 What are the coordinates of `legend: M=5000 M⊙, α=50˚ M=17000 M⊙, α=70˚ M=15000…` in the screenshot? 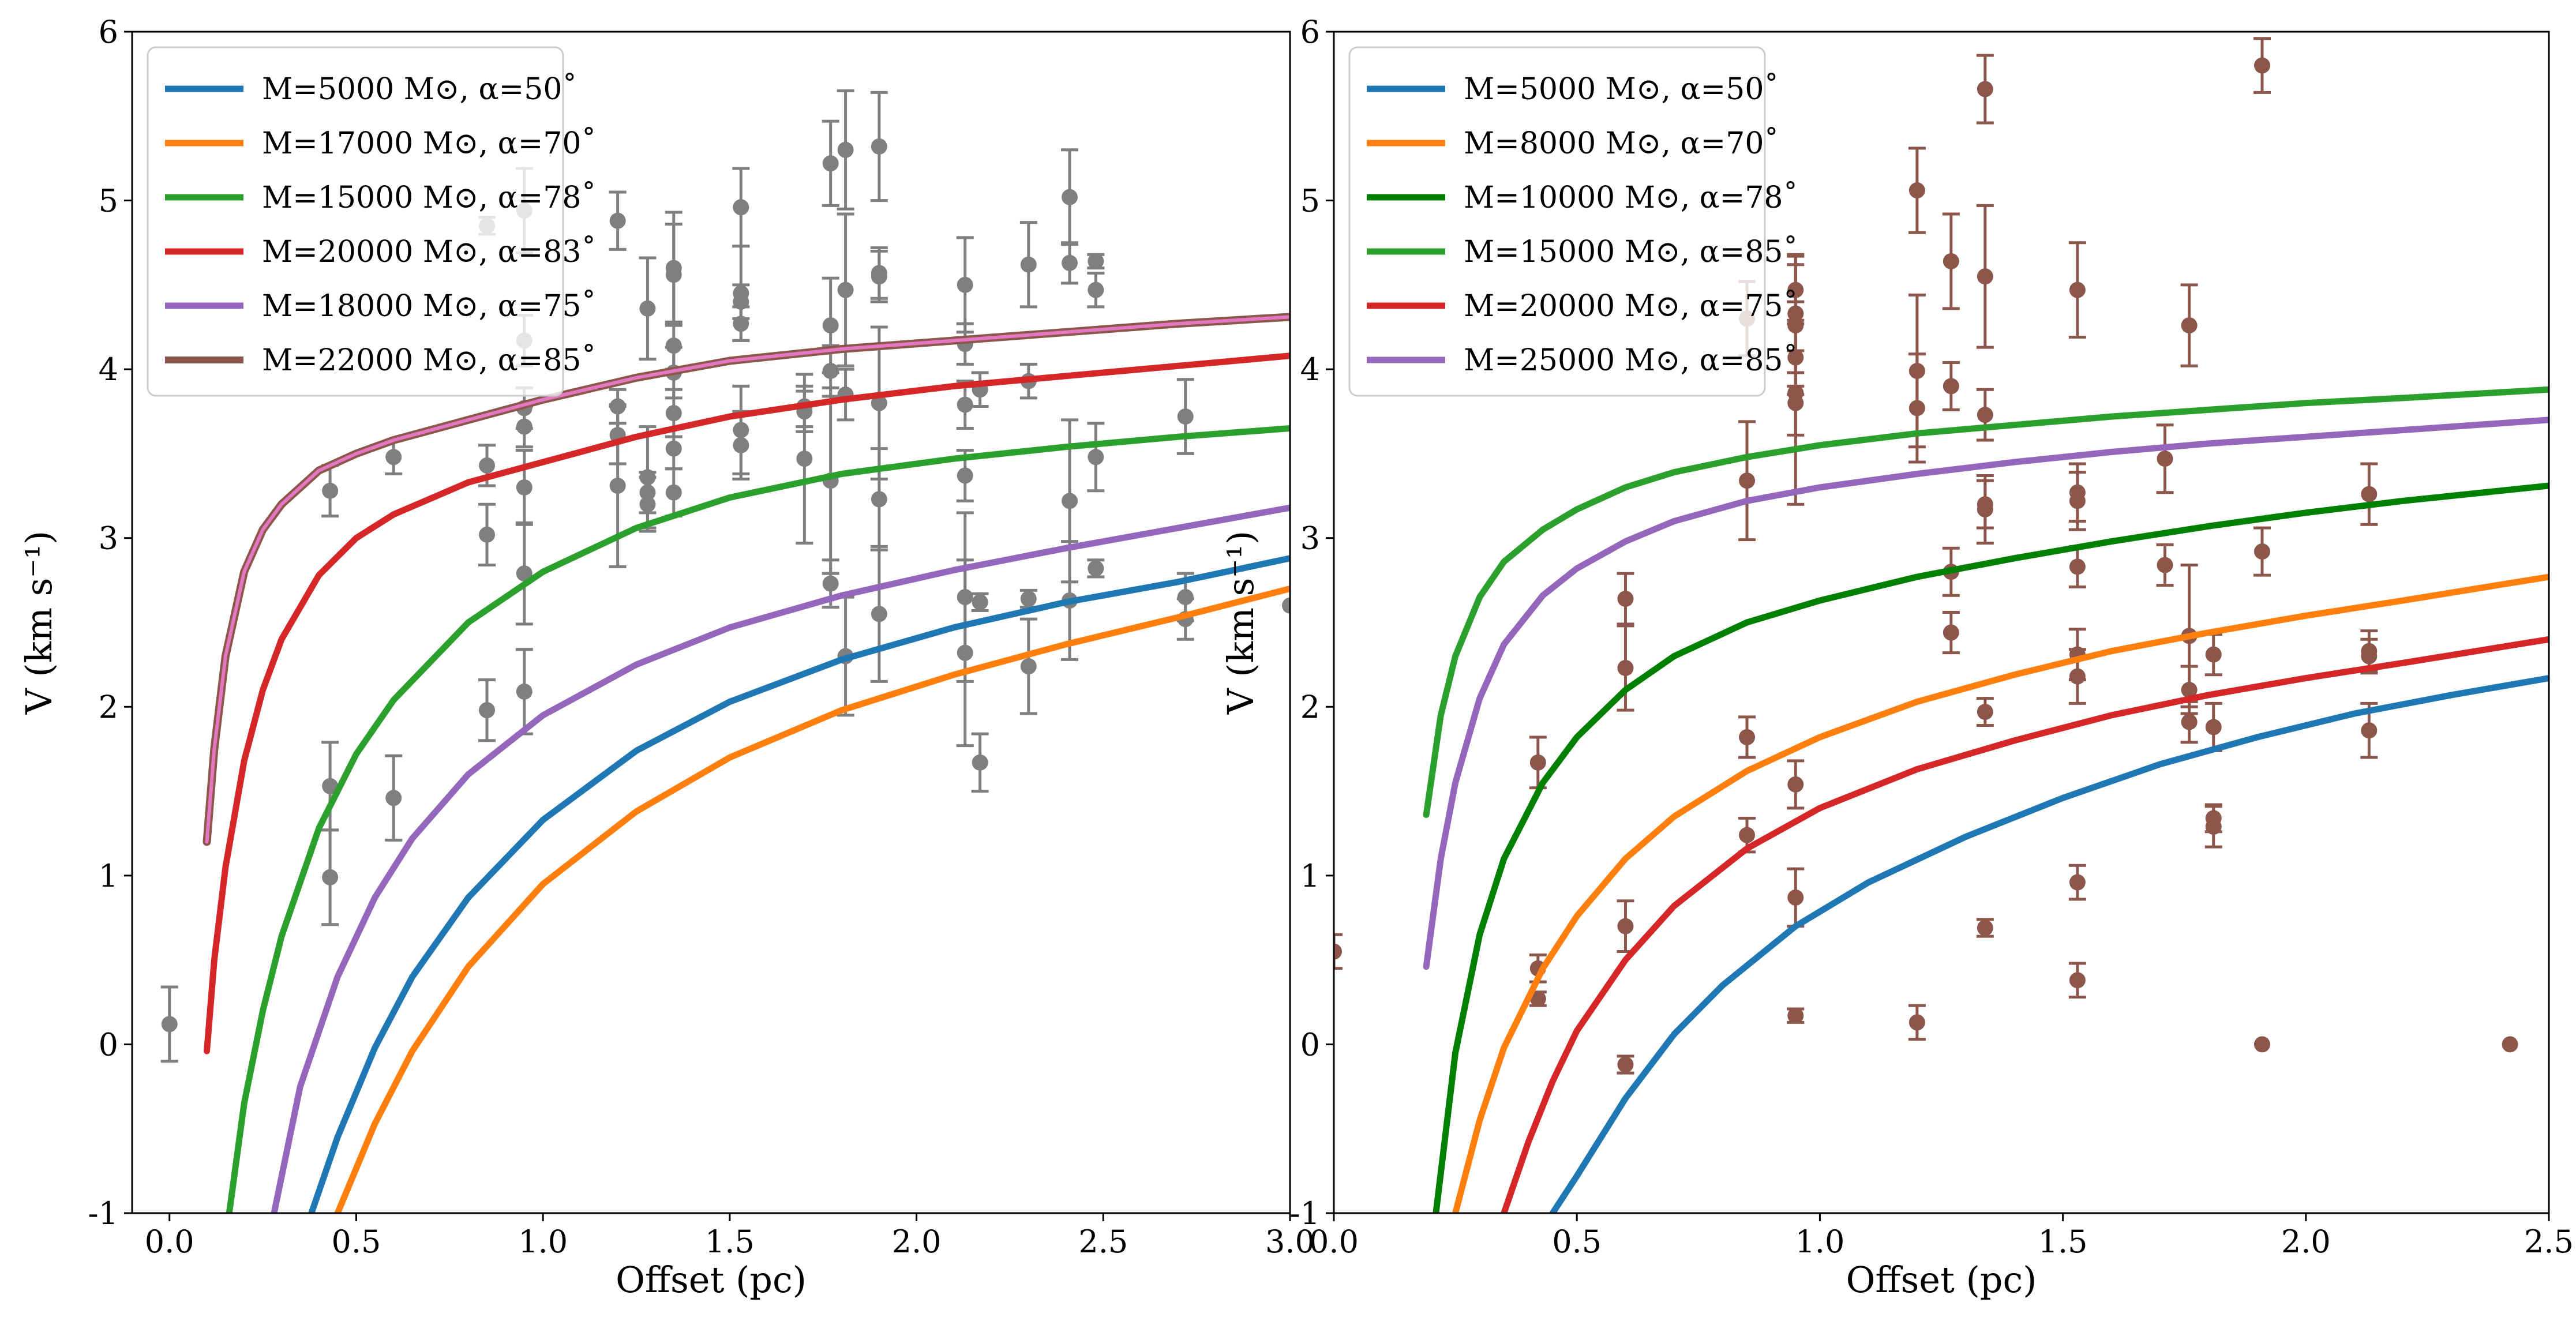 It's located at (372, 221).